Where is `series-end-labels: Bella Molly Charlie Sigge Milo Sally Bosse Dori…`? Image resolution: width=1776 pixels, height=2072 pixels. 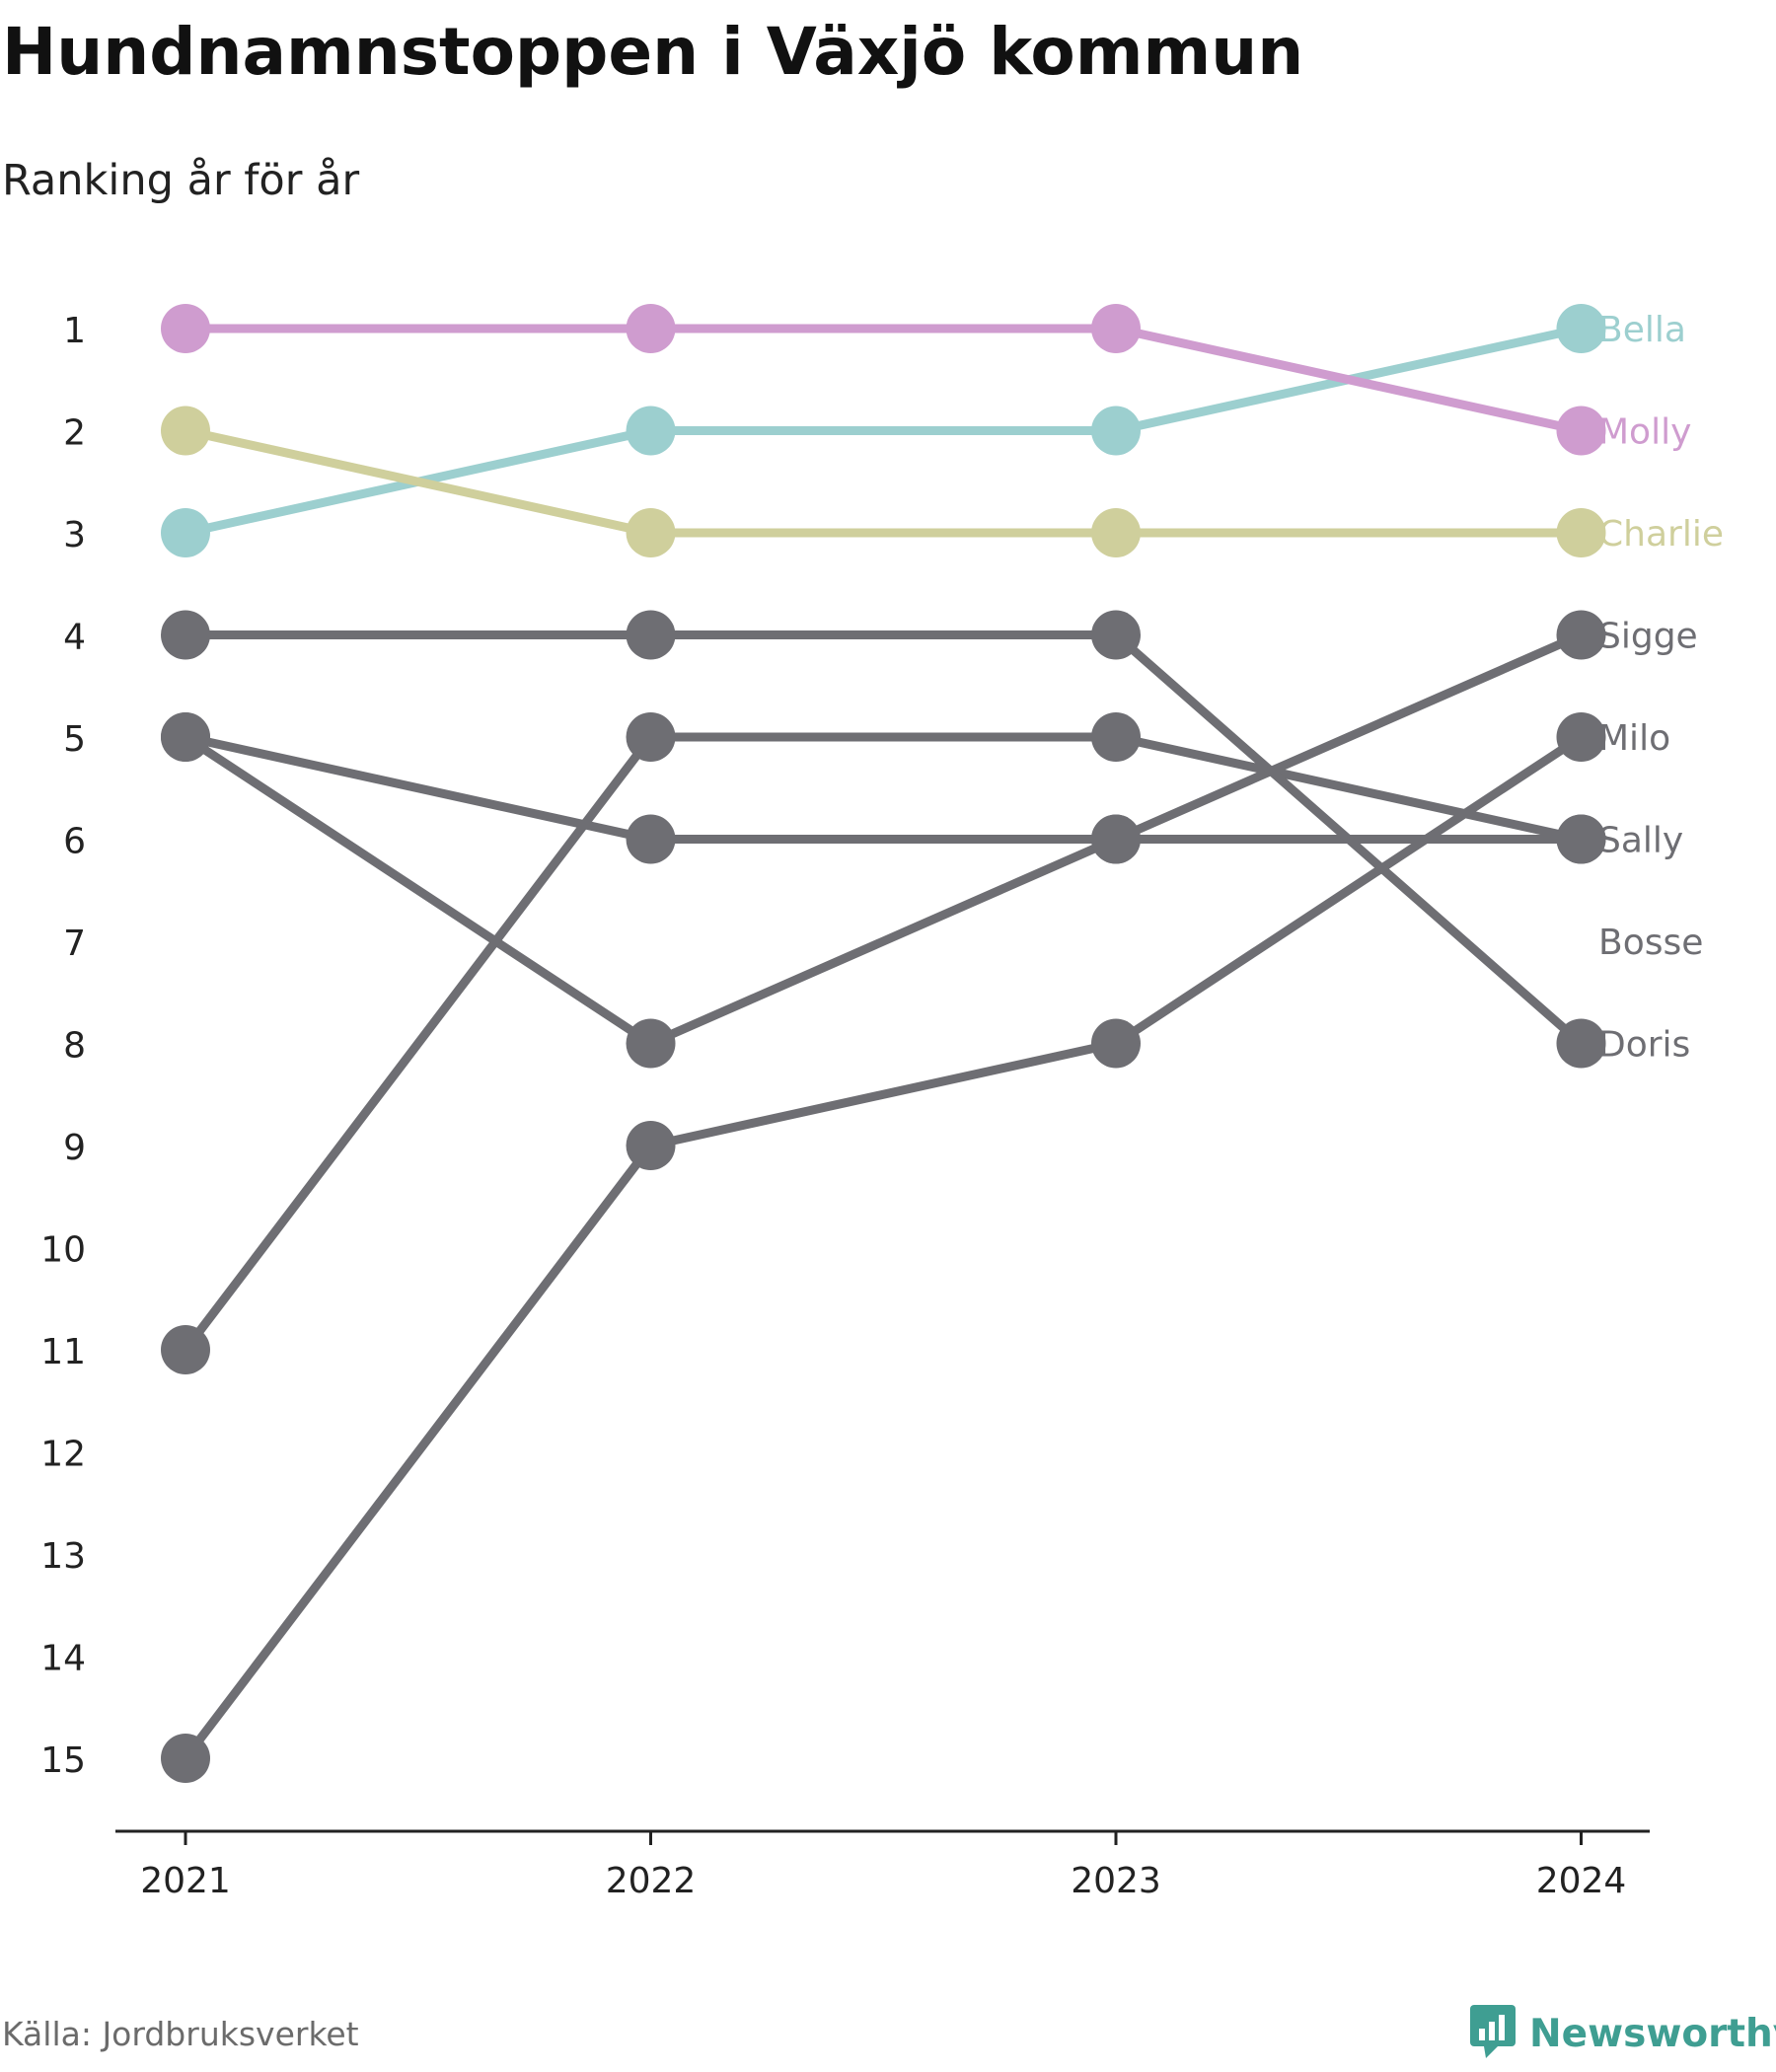 series-end-labels: Bella Molly Charlie Sigge Milo Sally Bosse Dori… is located at coordinates (1661, 688).